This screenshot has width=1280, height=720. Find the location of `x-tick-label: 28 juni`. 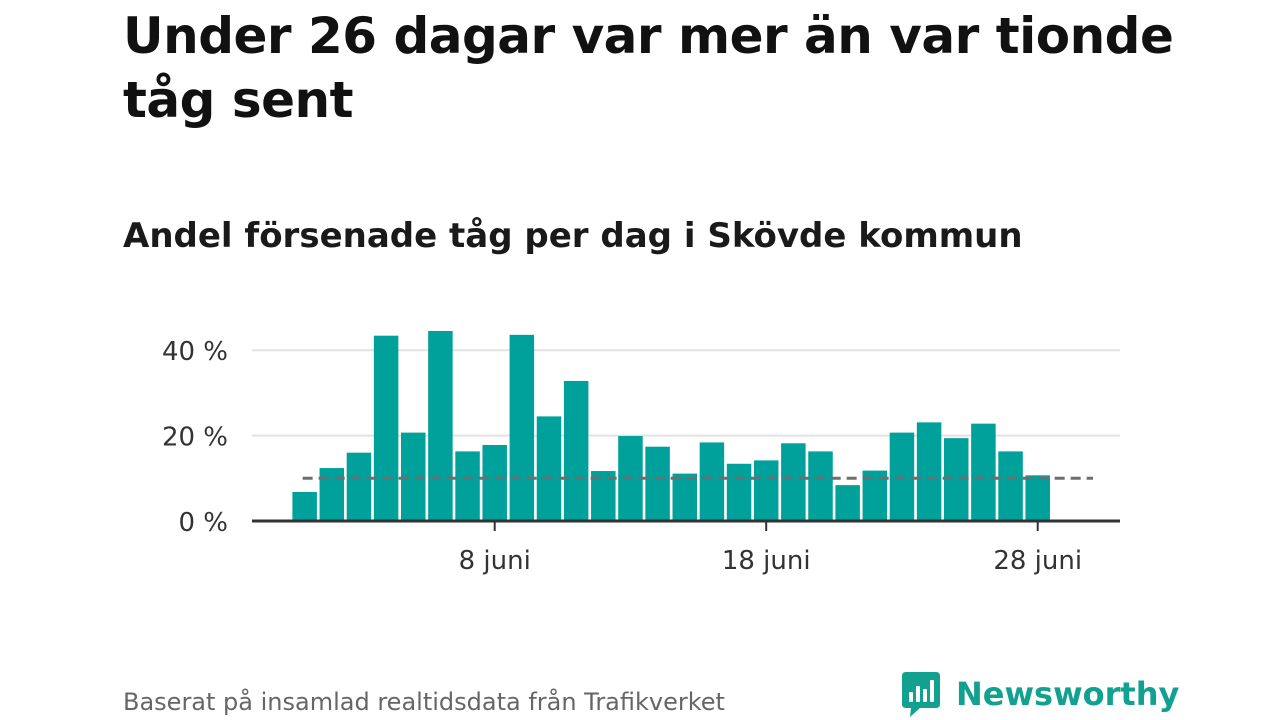

x-tick-label: 28 juni is located at coordinates (1037, 561).